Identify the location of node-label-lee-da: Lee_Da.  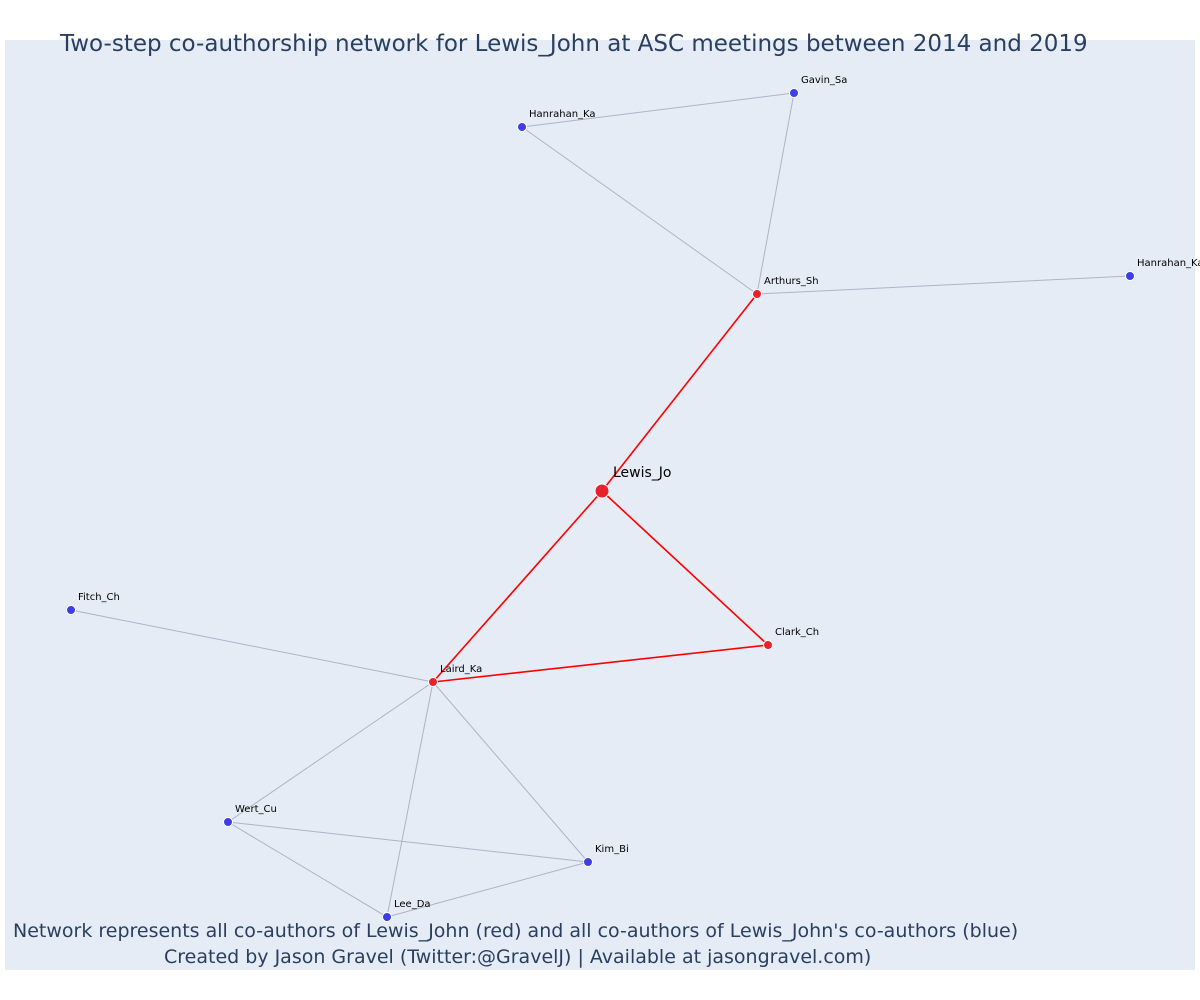
(412, 904).